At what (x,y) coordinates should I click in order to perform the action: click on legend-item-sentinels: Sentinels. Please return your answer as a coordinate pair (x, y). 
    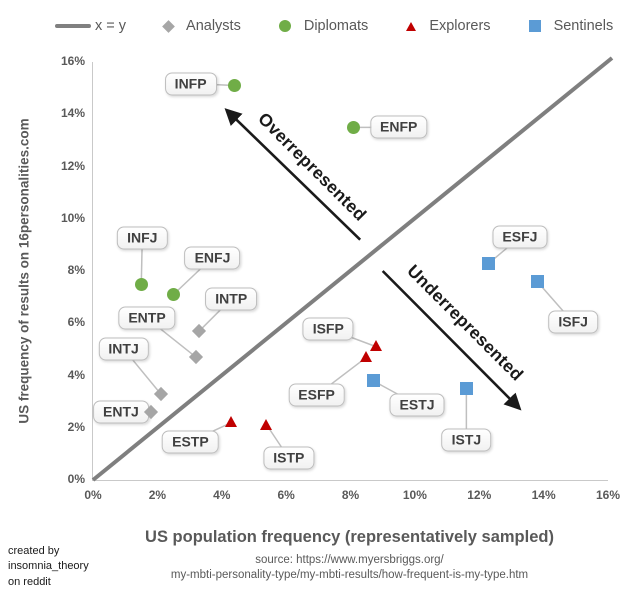
    Looking at the image, I should click on (571, 26).